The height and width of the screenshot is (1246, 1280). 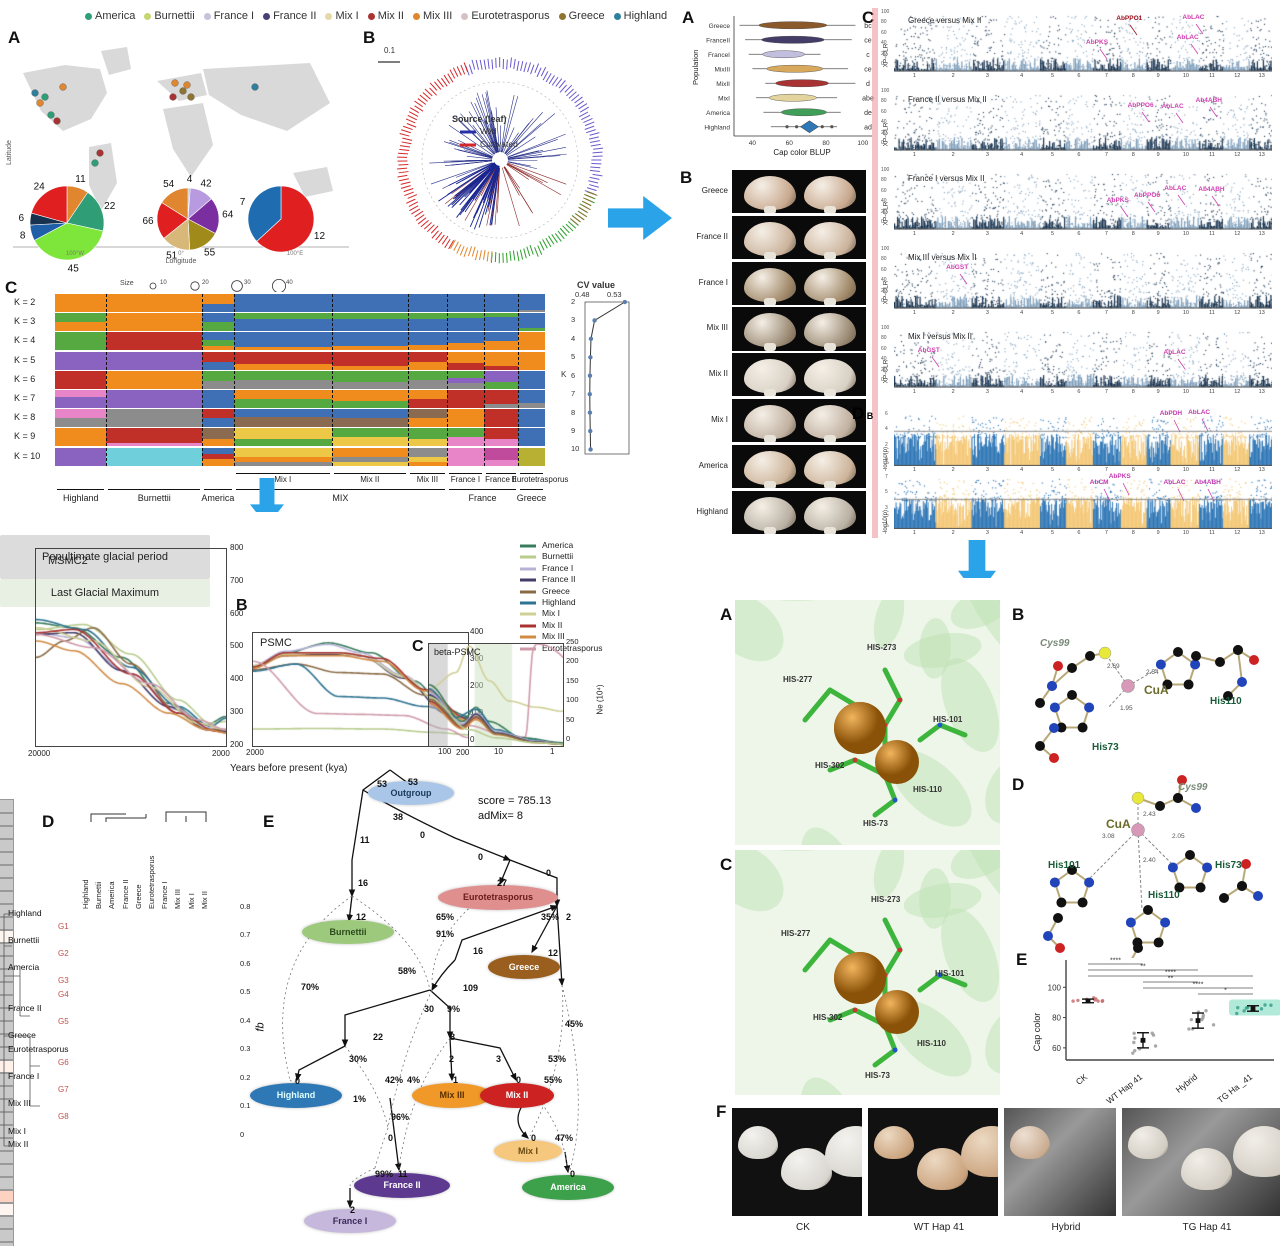 I want to click on edge-label: 91%, so click(x=445, y=934).